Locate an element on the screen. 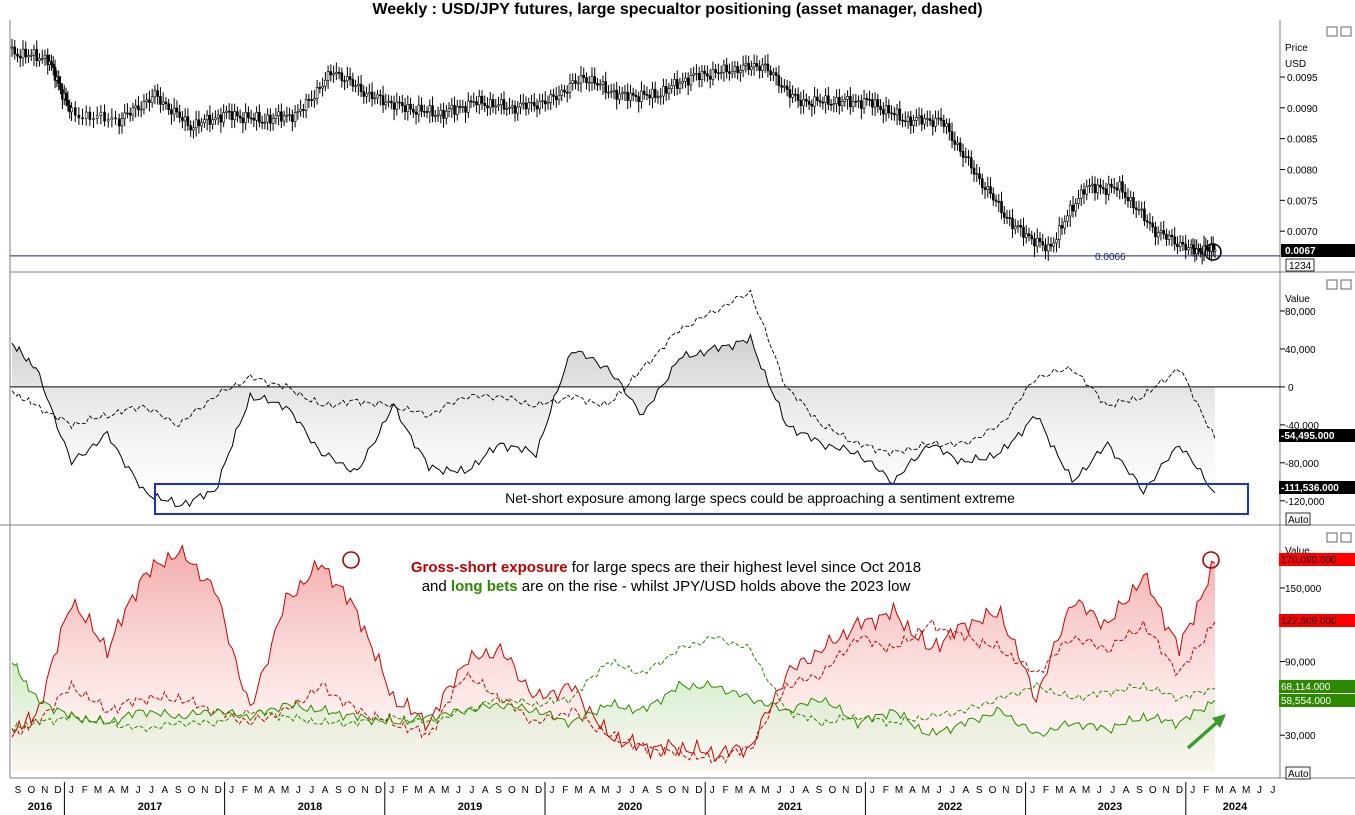 The height and width of the screenshot is (815, 1355). support-label: 0.0066 is located at coordinates (1110, 257).